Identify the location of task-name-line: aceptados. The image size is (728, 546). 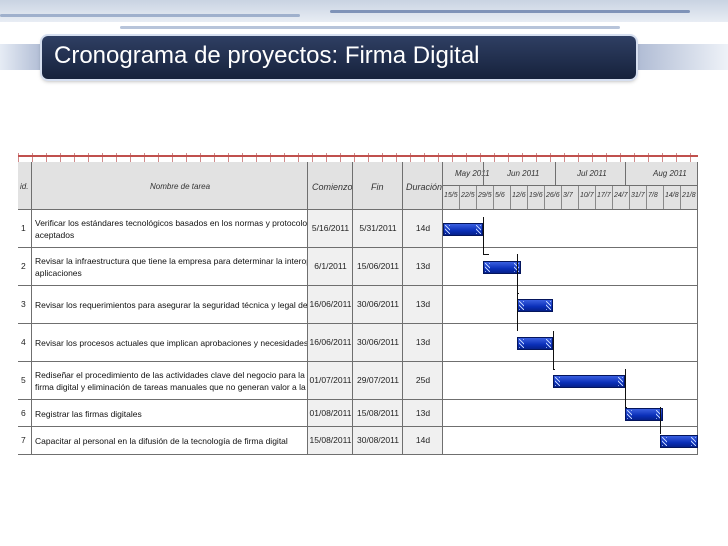
(55, 235).